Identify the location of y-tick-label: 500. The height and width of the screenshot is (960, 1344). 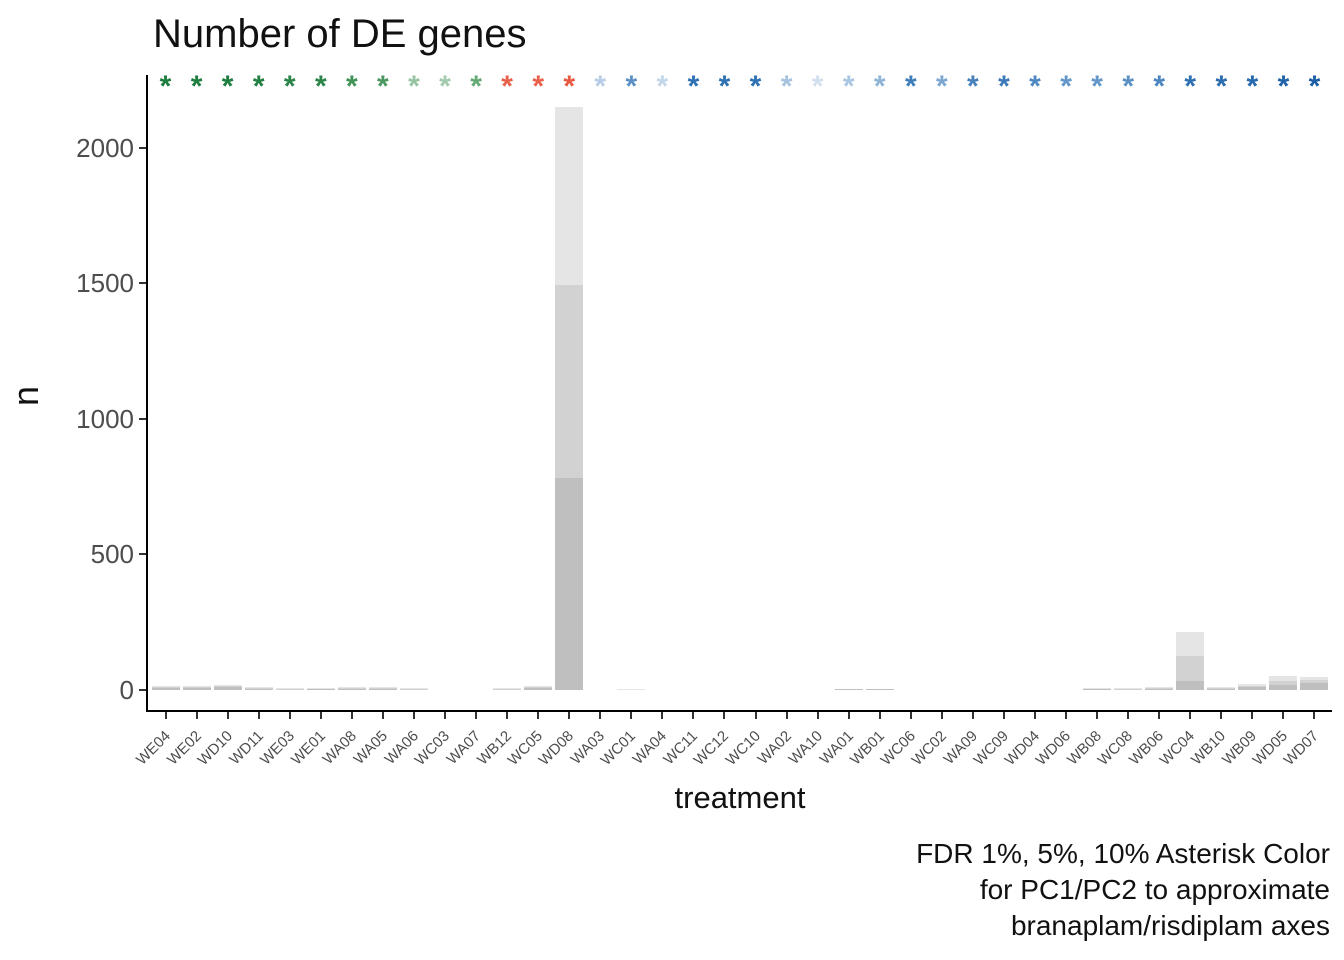
(112, 554).